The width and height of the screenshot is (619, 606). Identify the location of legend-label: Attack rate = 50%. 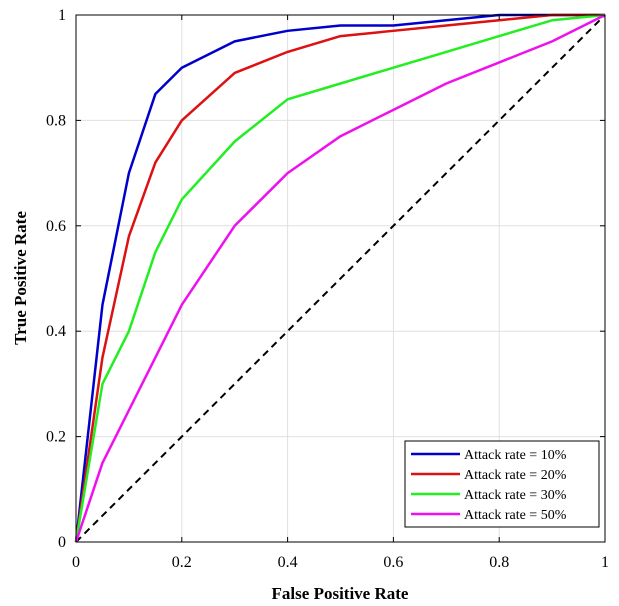
(515, 515).